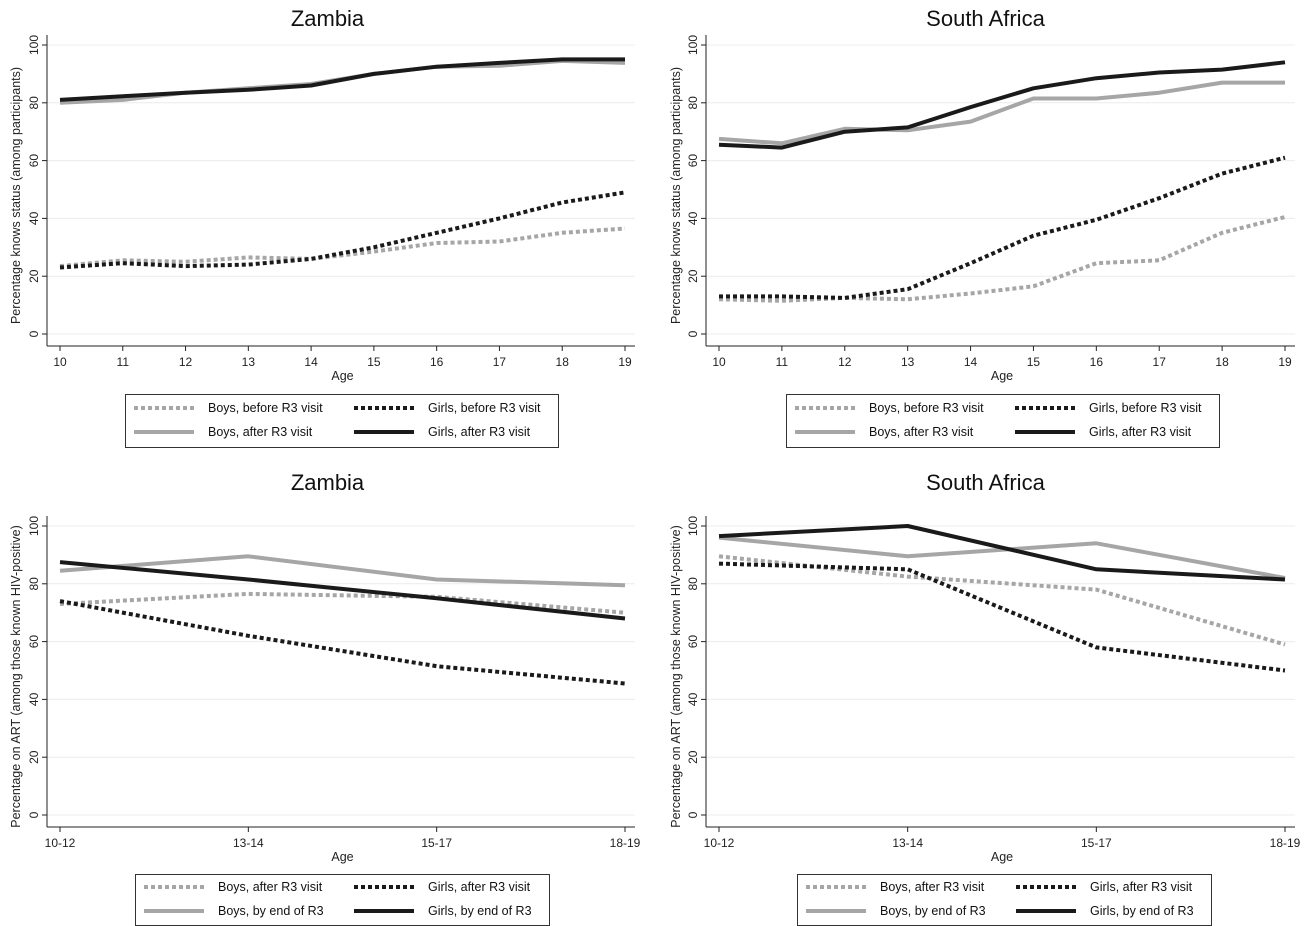  Describe the element at coordinates (1096, 843) in the screenshot. I see `x-tick-label: 15-17` at that location.